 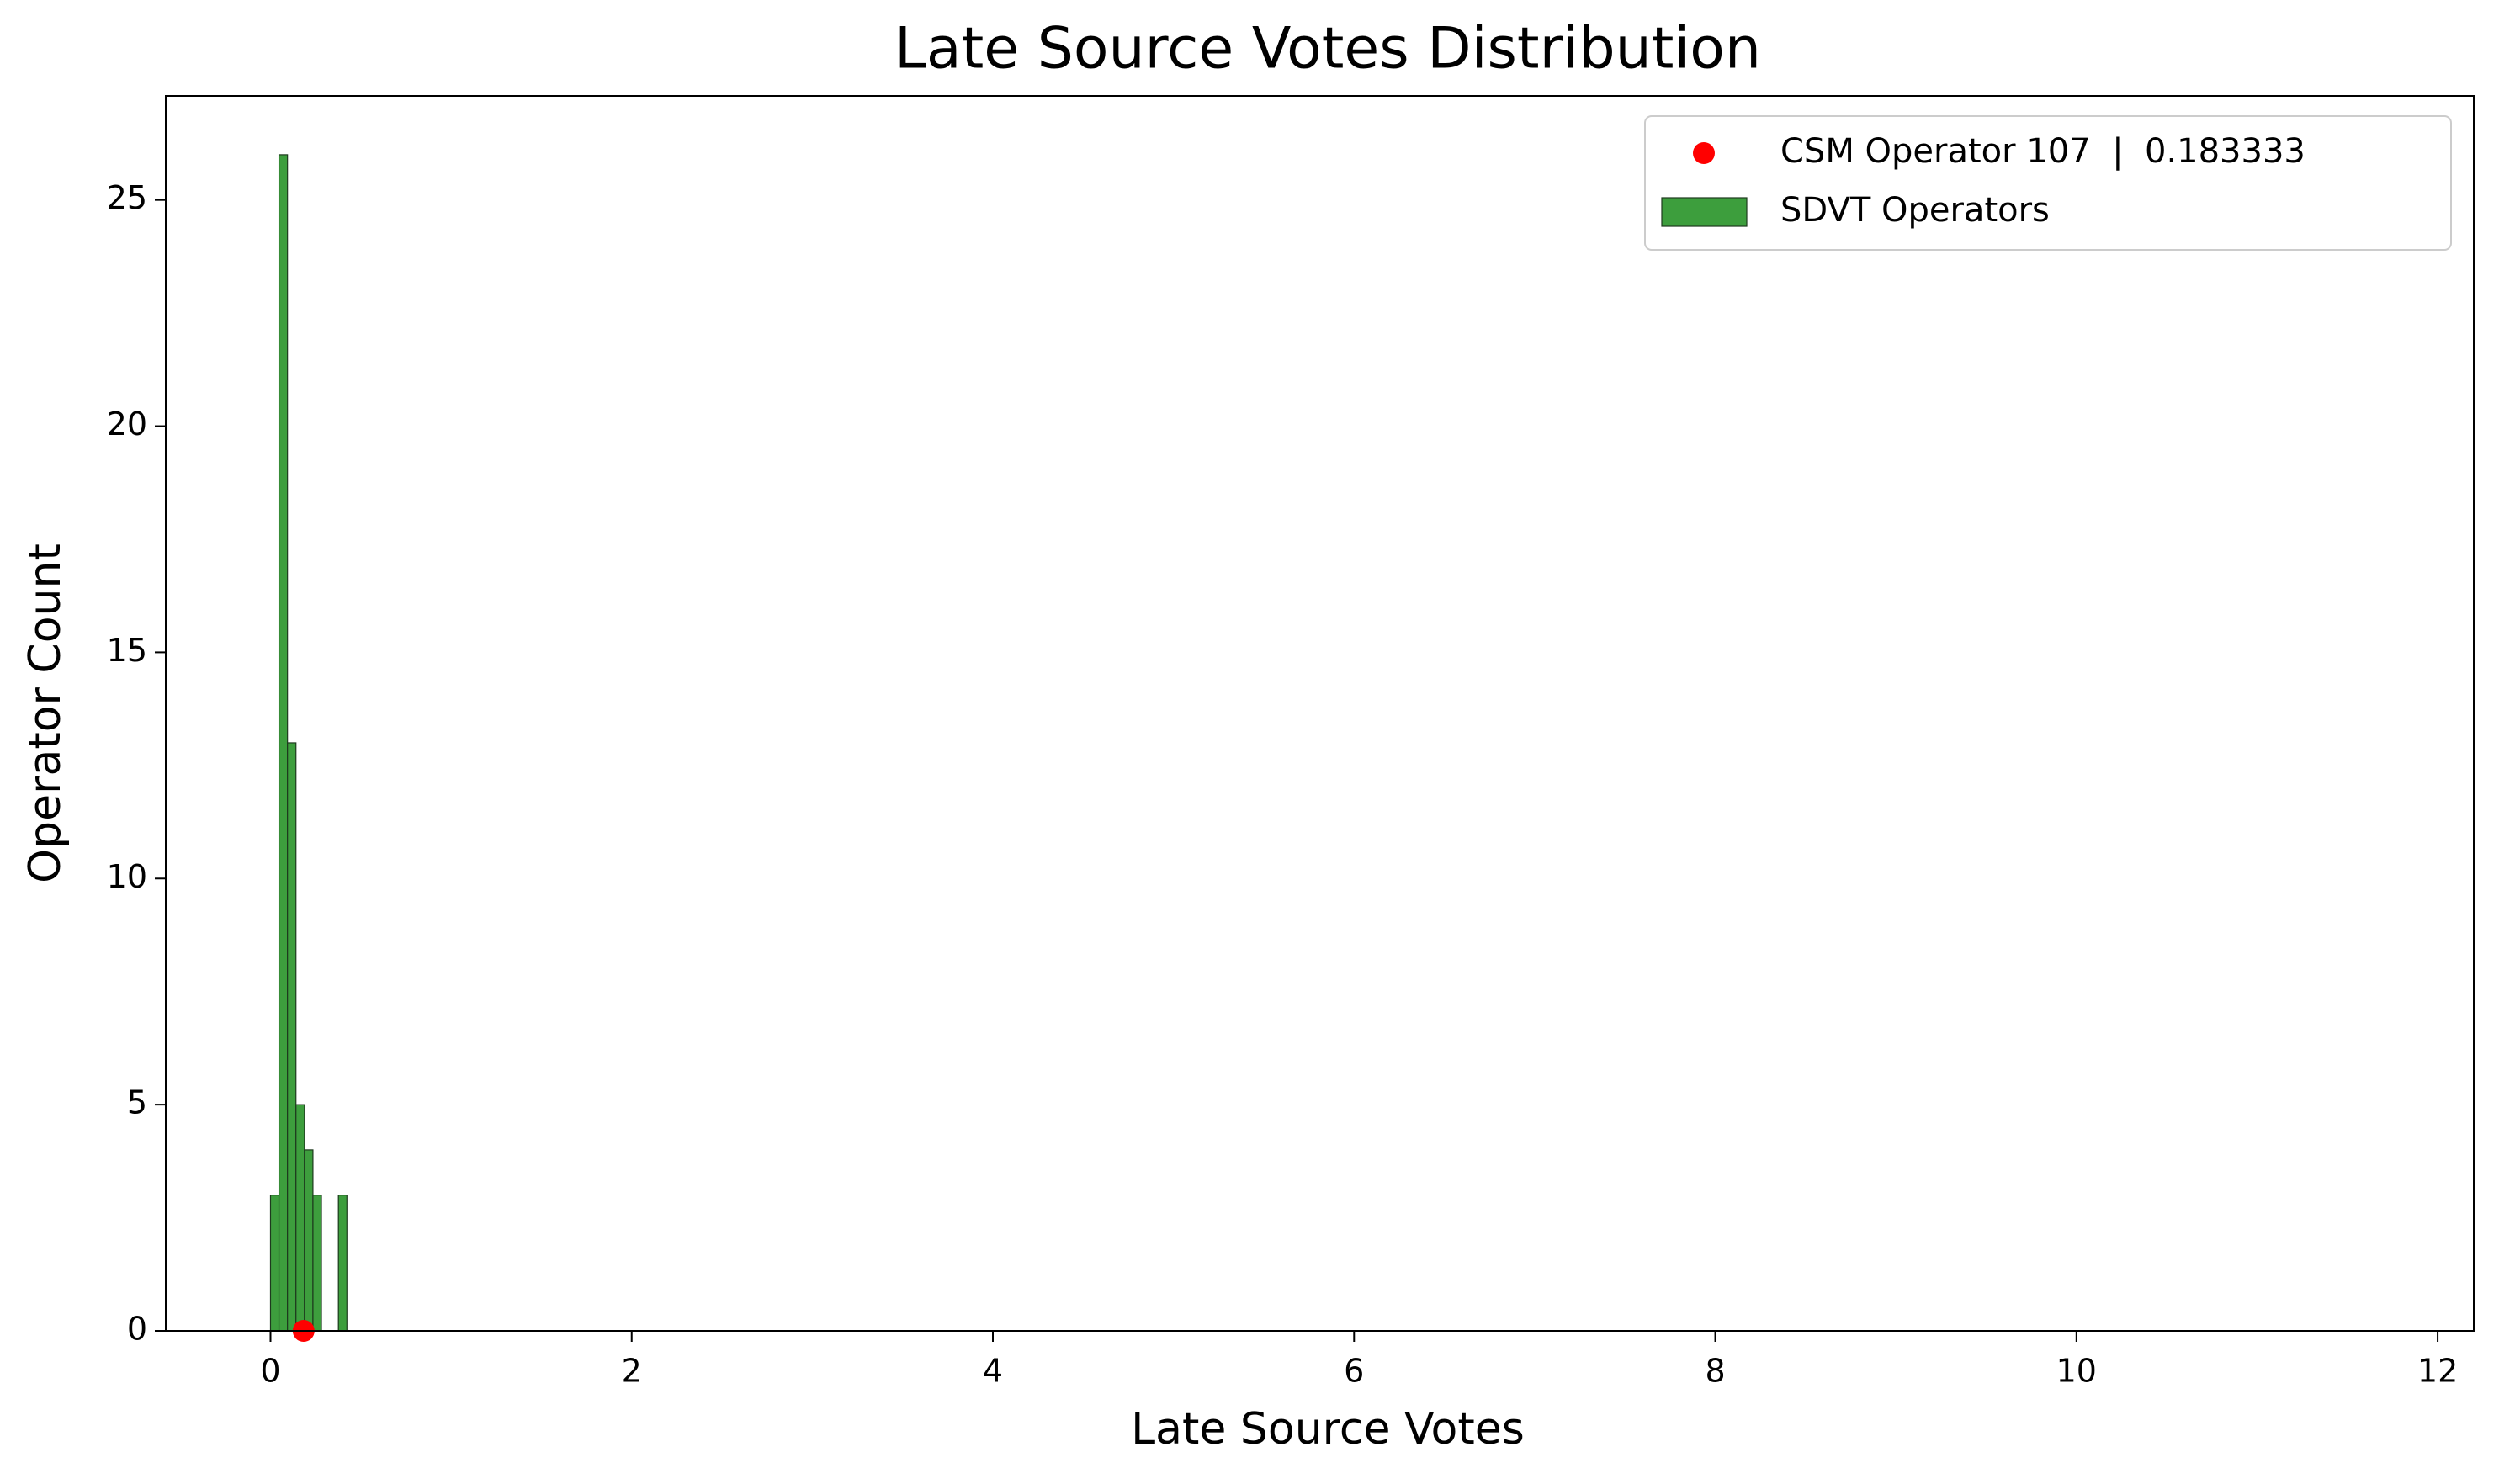 I want to click on x-tick-label: 10, so click(x=2076, y=1371).